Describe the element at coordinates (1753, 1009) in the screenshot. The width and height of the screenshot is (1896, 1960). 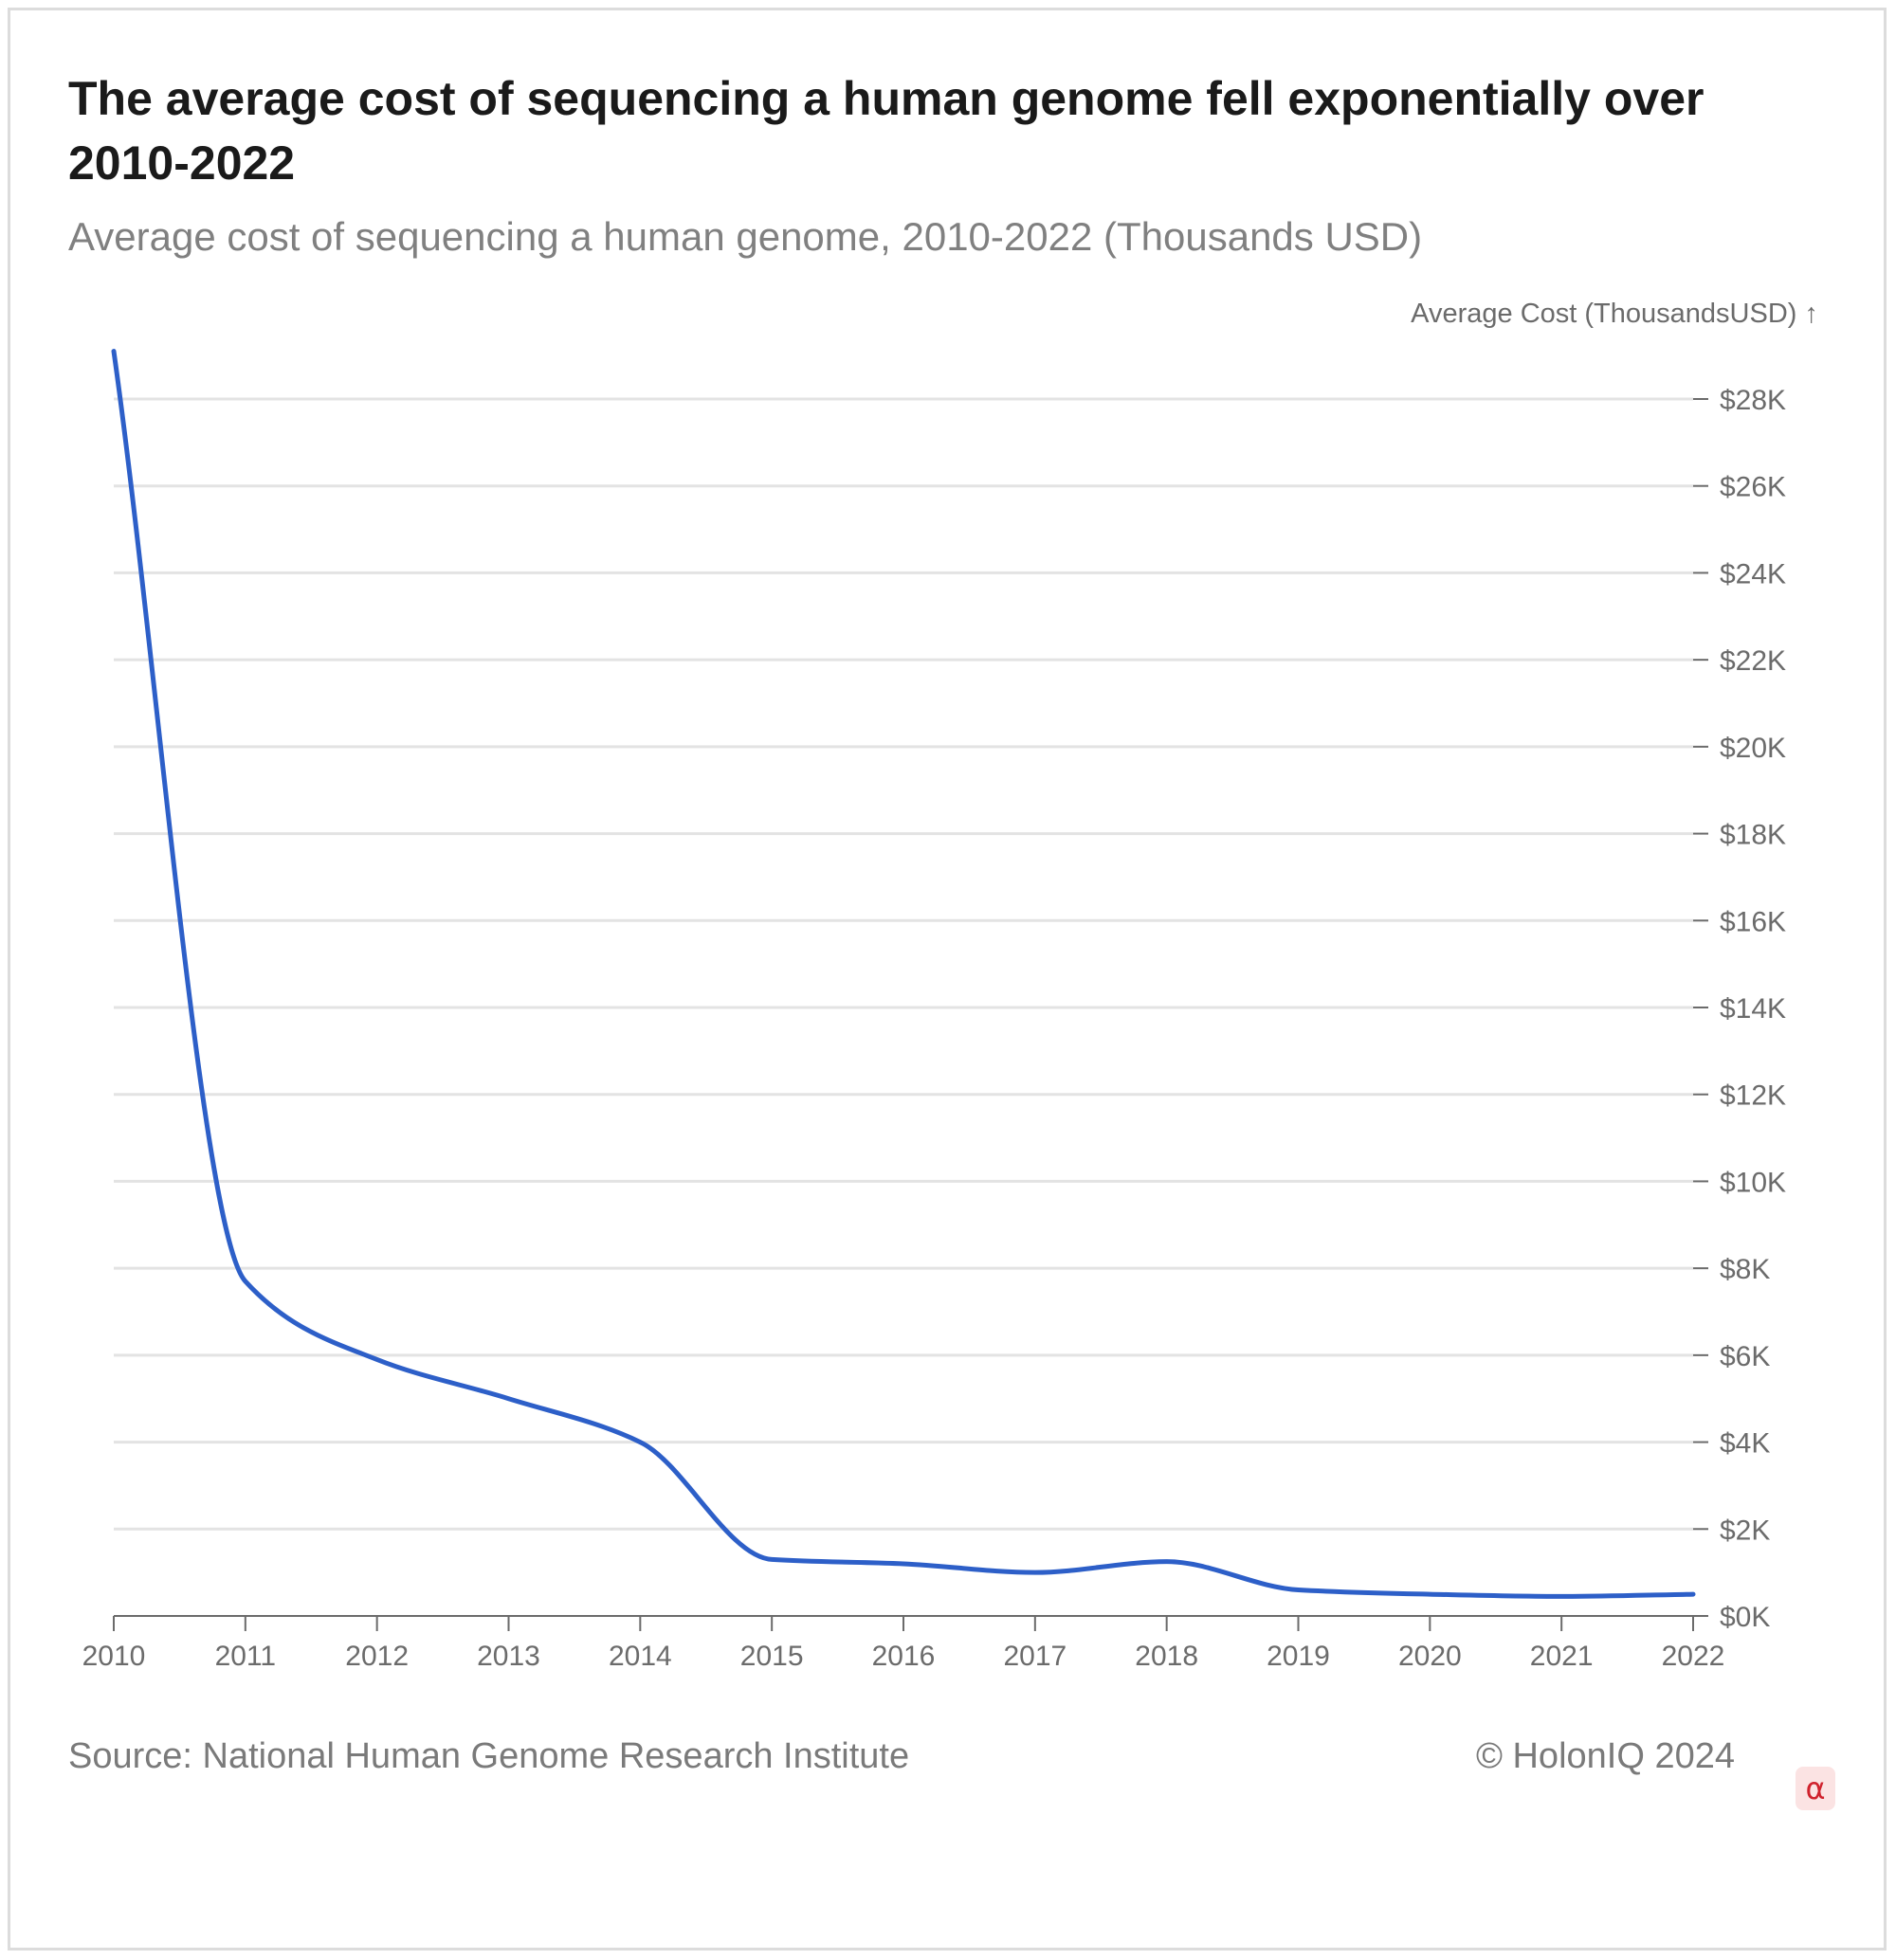
I see `y-tick-label: $14K` at that location.